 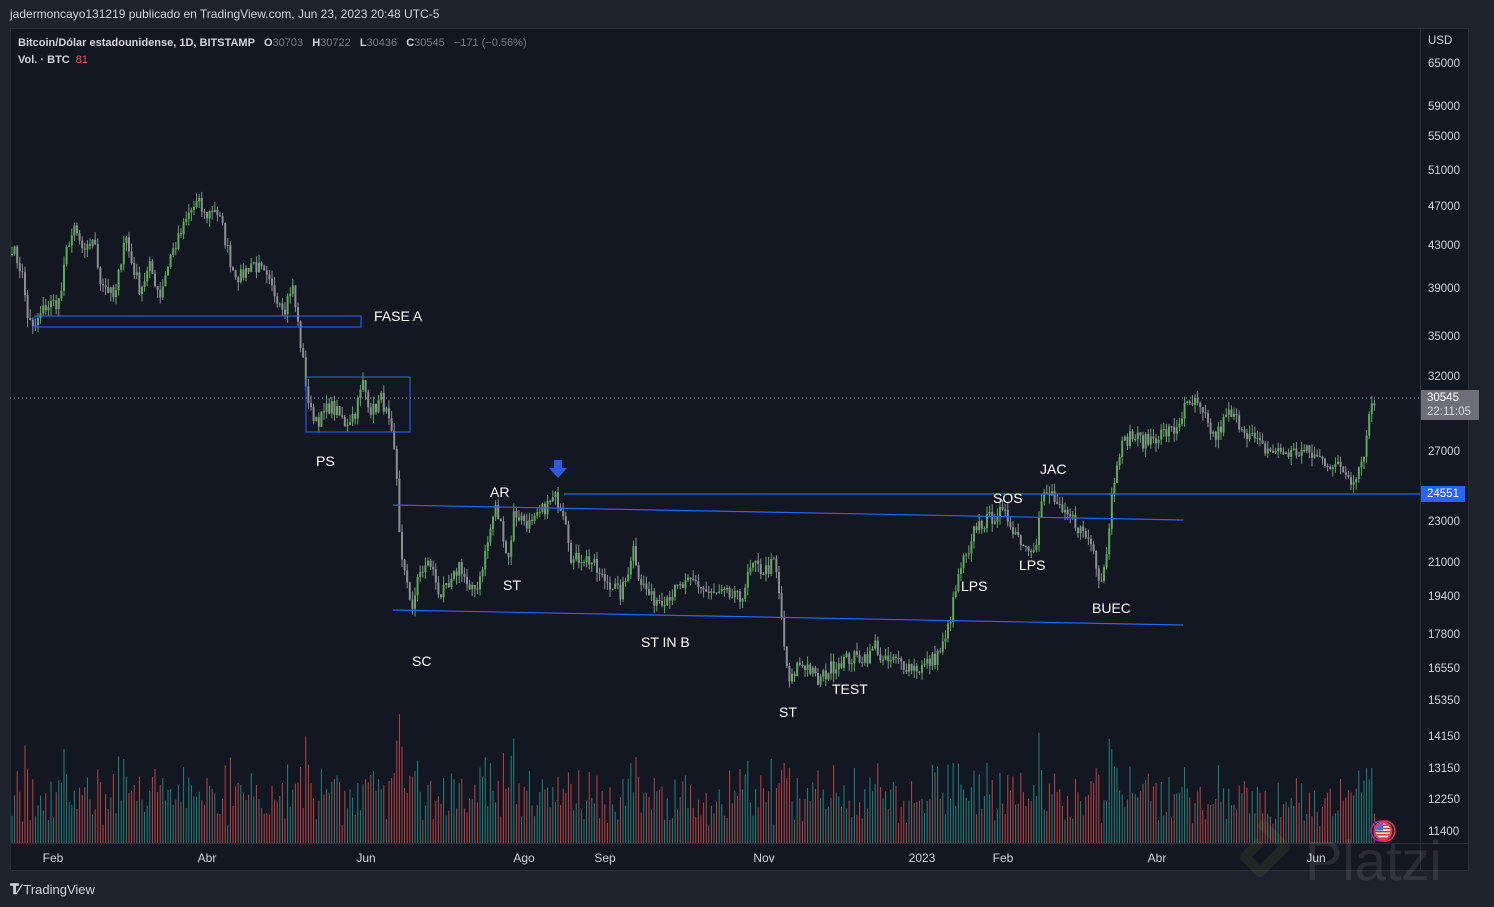 What do you see at coordinates (1450, 405) in the screenshot?
I see `current-price-label: 30545 22:11:05` at bounding box center [1450, 405].